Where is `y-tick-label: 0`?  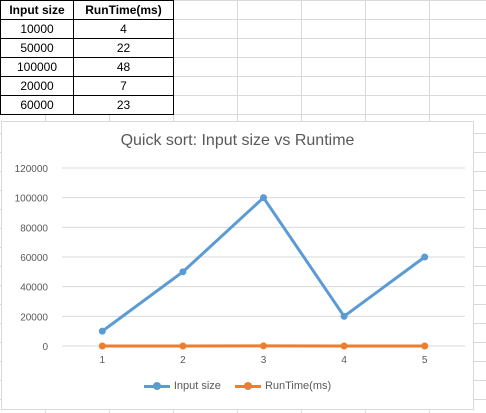
y-tick-label: 0 is located at coordinates (45, 347).